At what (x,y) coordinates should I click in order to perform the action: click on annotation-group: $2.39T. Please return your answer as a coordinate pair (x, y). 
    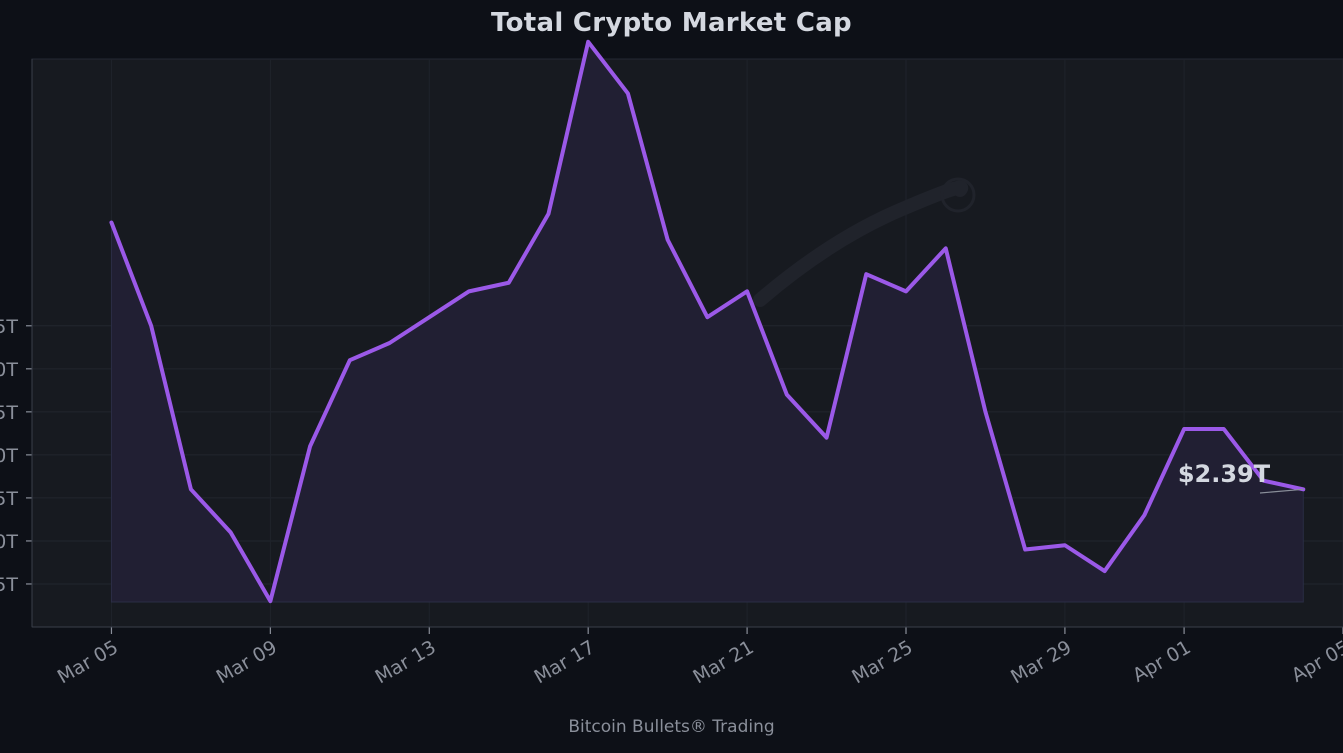
    Looking at the image, I should click on (1241, 477).